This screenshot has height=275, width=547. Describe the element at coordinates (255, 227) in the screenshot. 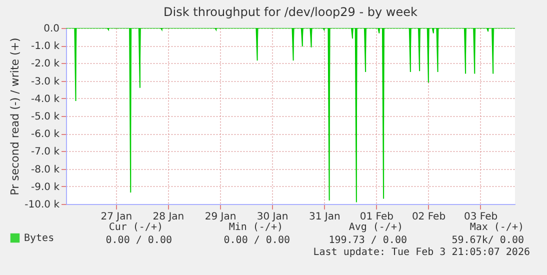

I see `text: Min (-/+)` at that location.